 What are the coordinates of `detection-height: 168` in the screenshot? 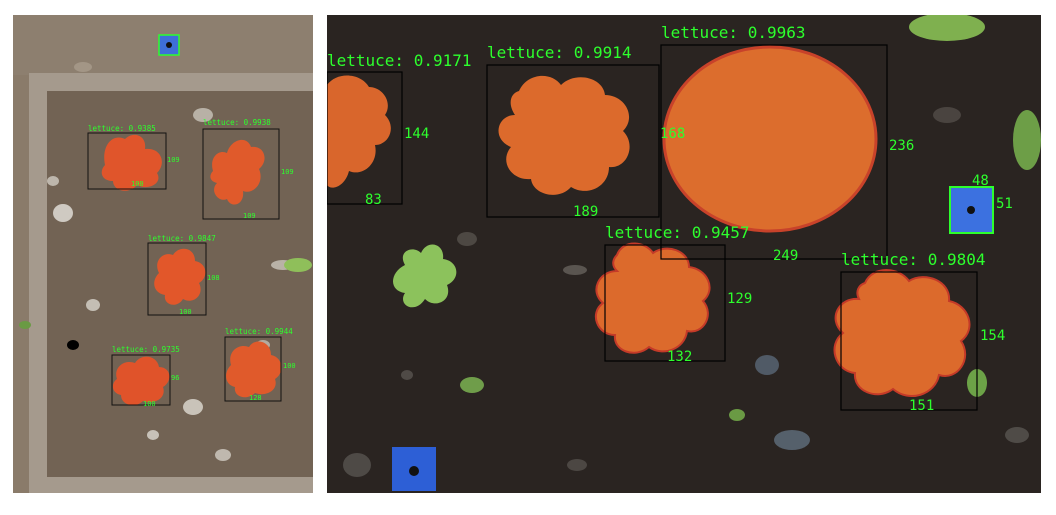 It's located at (673, 134).